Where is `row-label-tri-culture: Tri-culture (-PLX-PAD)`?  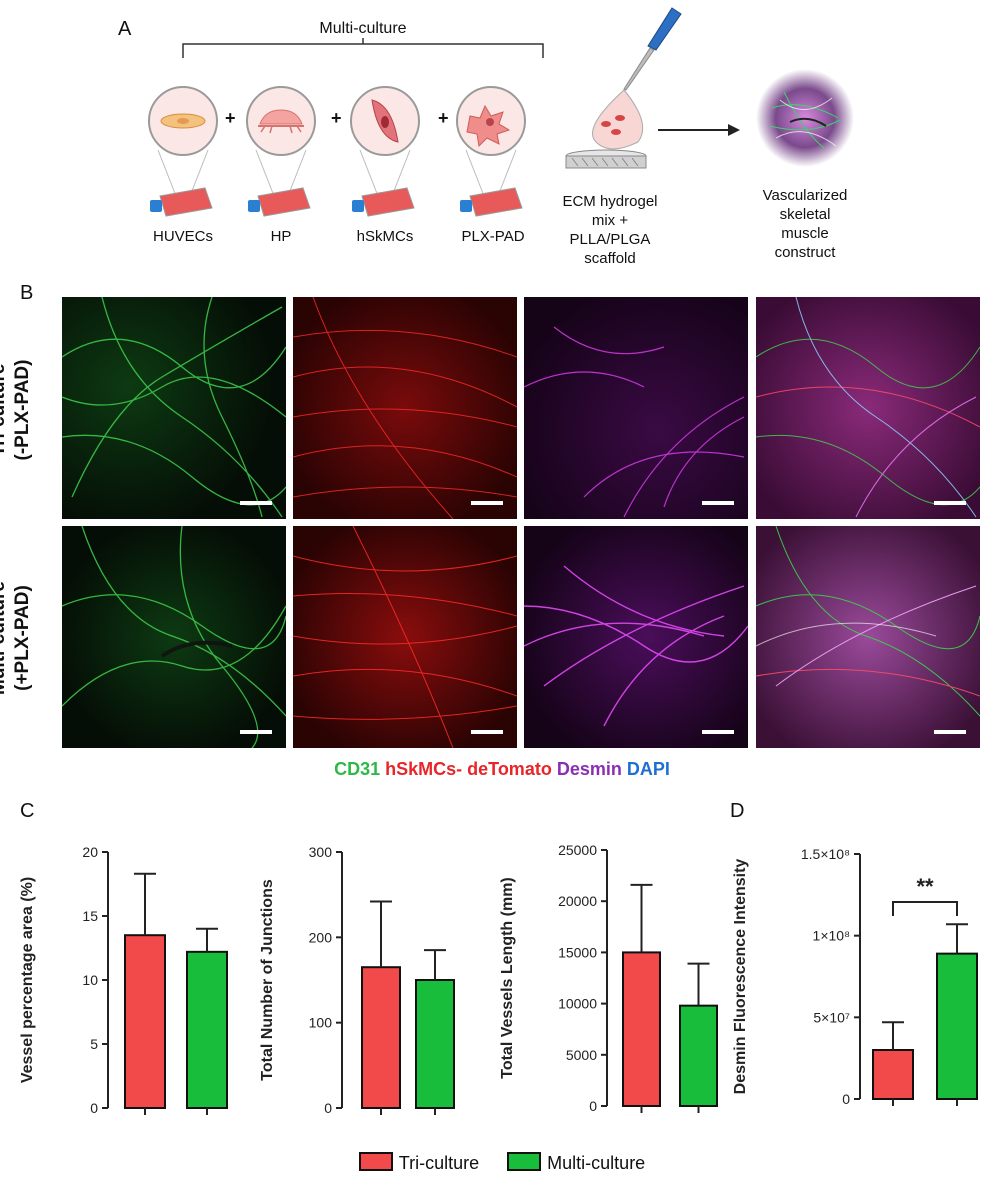
row-label-tri-culture: Tri-culture (-PLX-PAD) is located at coordinates (16, 410).